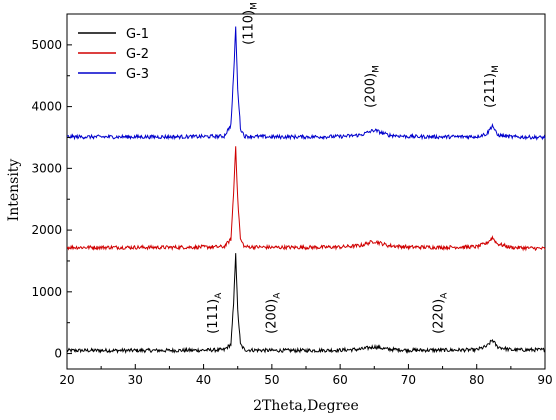 Image resolution: width=556 pixels, height=420 pixels. I want to click on peak-label: (200)M, so click(372, 86).